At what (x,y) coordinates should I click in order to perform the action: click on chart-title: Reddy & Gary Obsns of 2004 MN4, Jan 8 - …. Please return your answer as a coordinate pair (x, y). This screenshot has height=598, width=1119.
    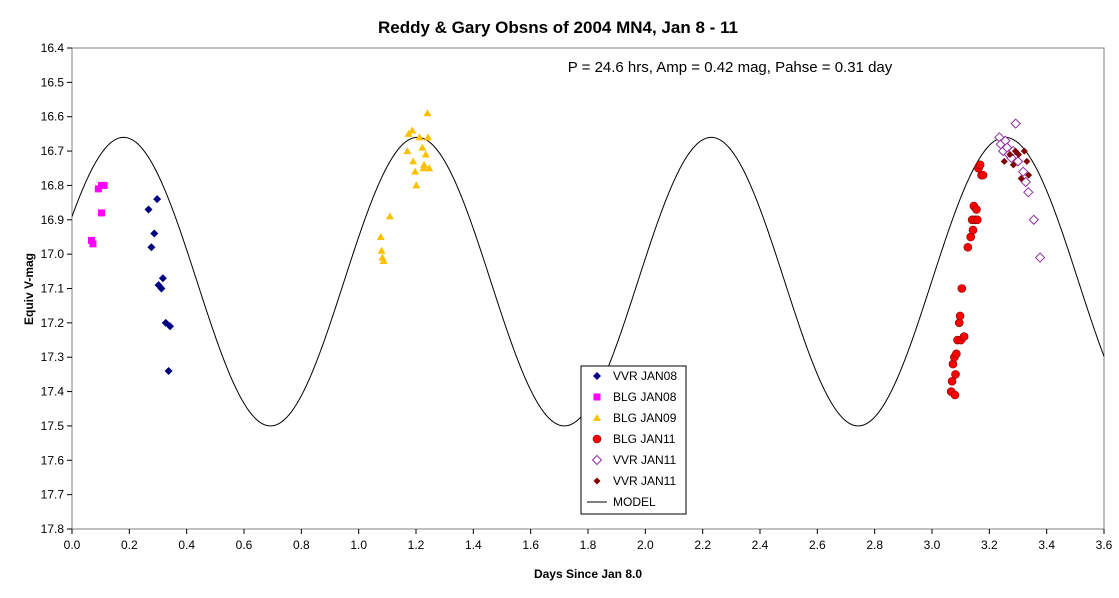
    Looking at the image, I should click on (558, 27).